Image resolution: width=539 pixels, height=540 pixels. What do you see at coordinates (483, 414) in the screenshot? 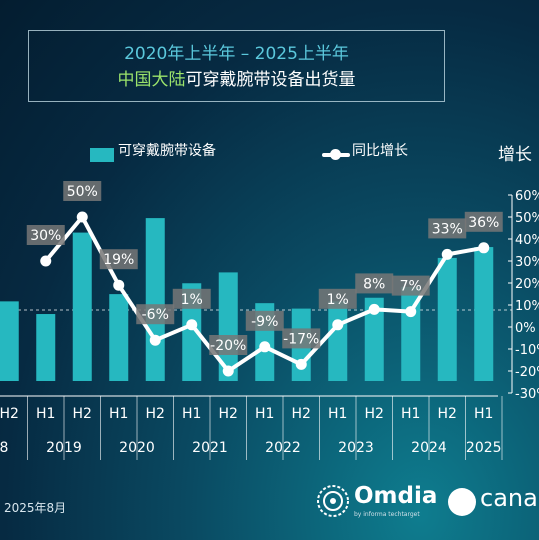
I see `x-tick-label-13: H1` at bounding box center [483, 414].